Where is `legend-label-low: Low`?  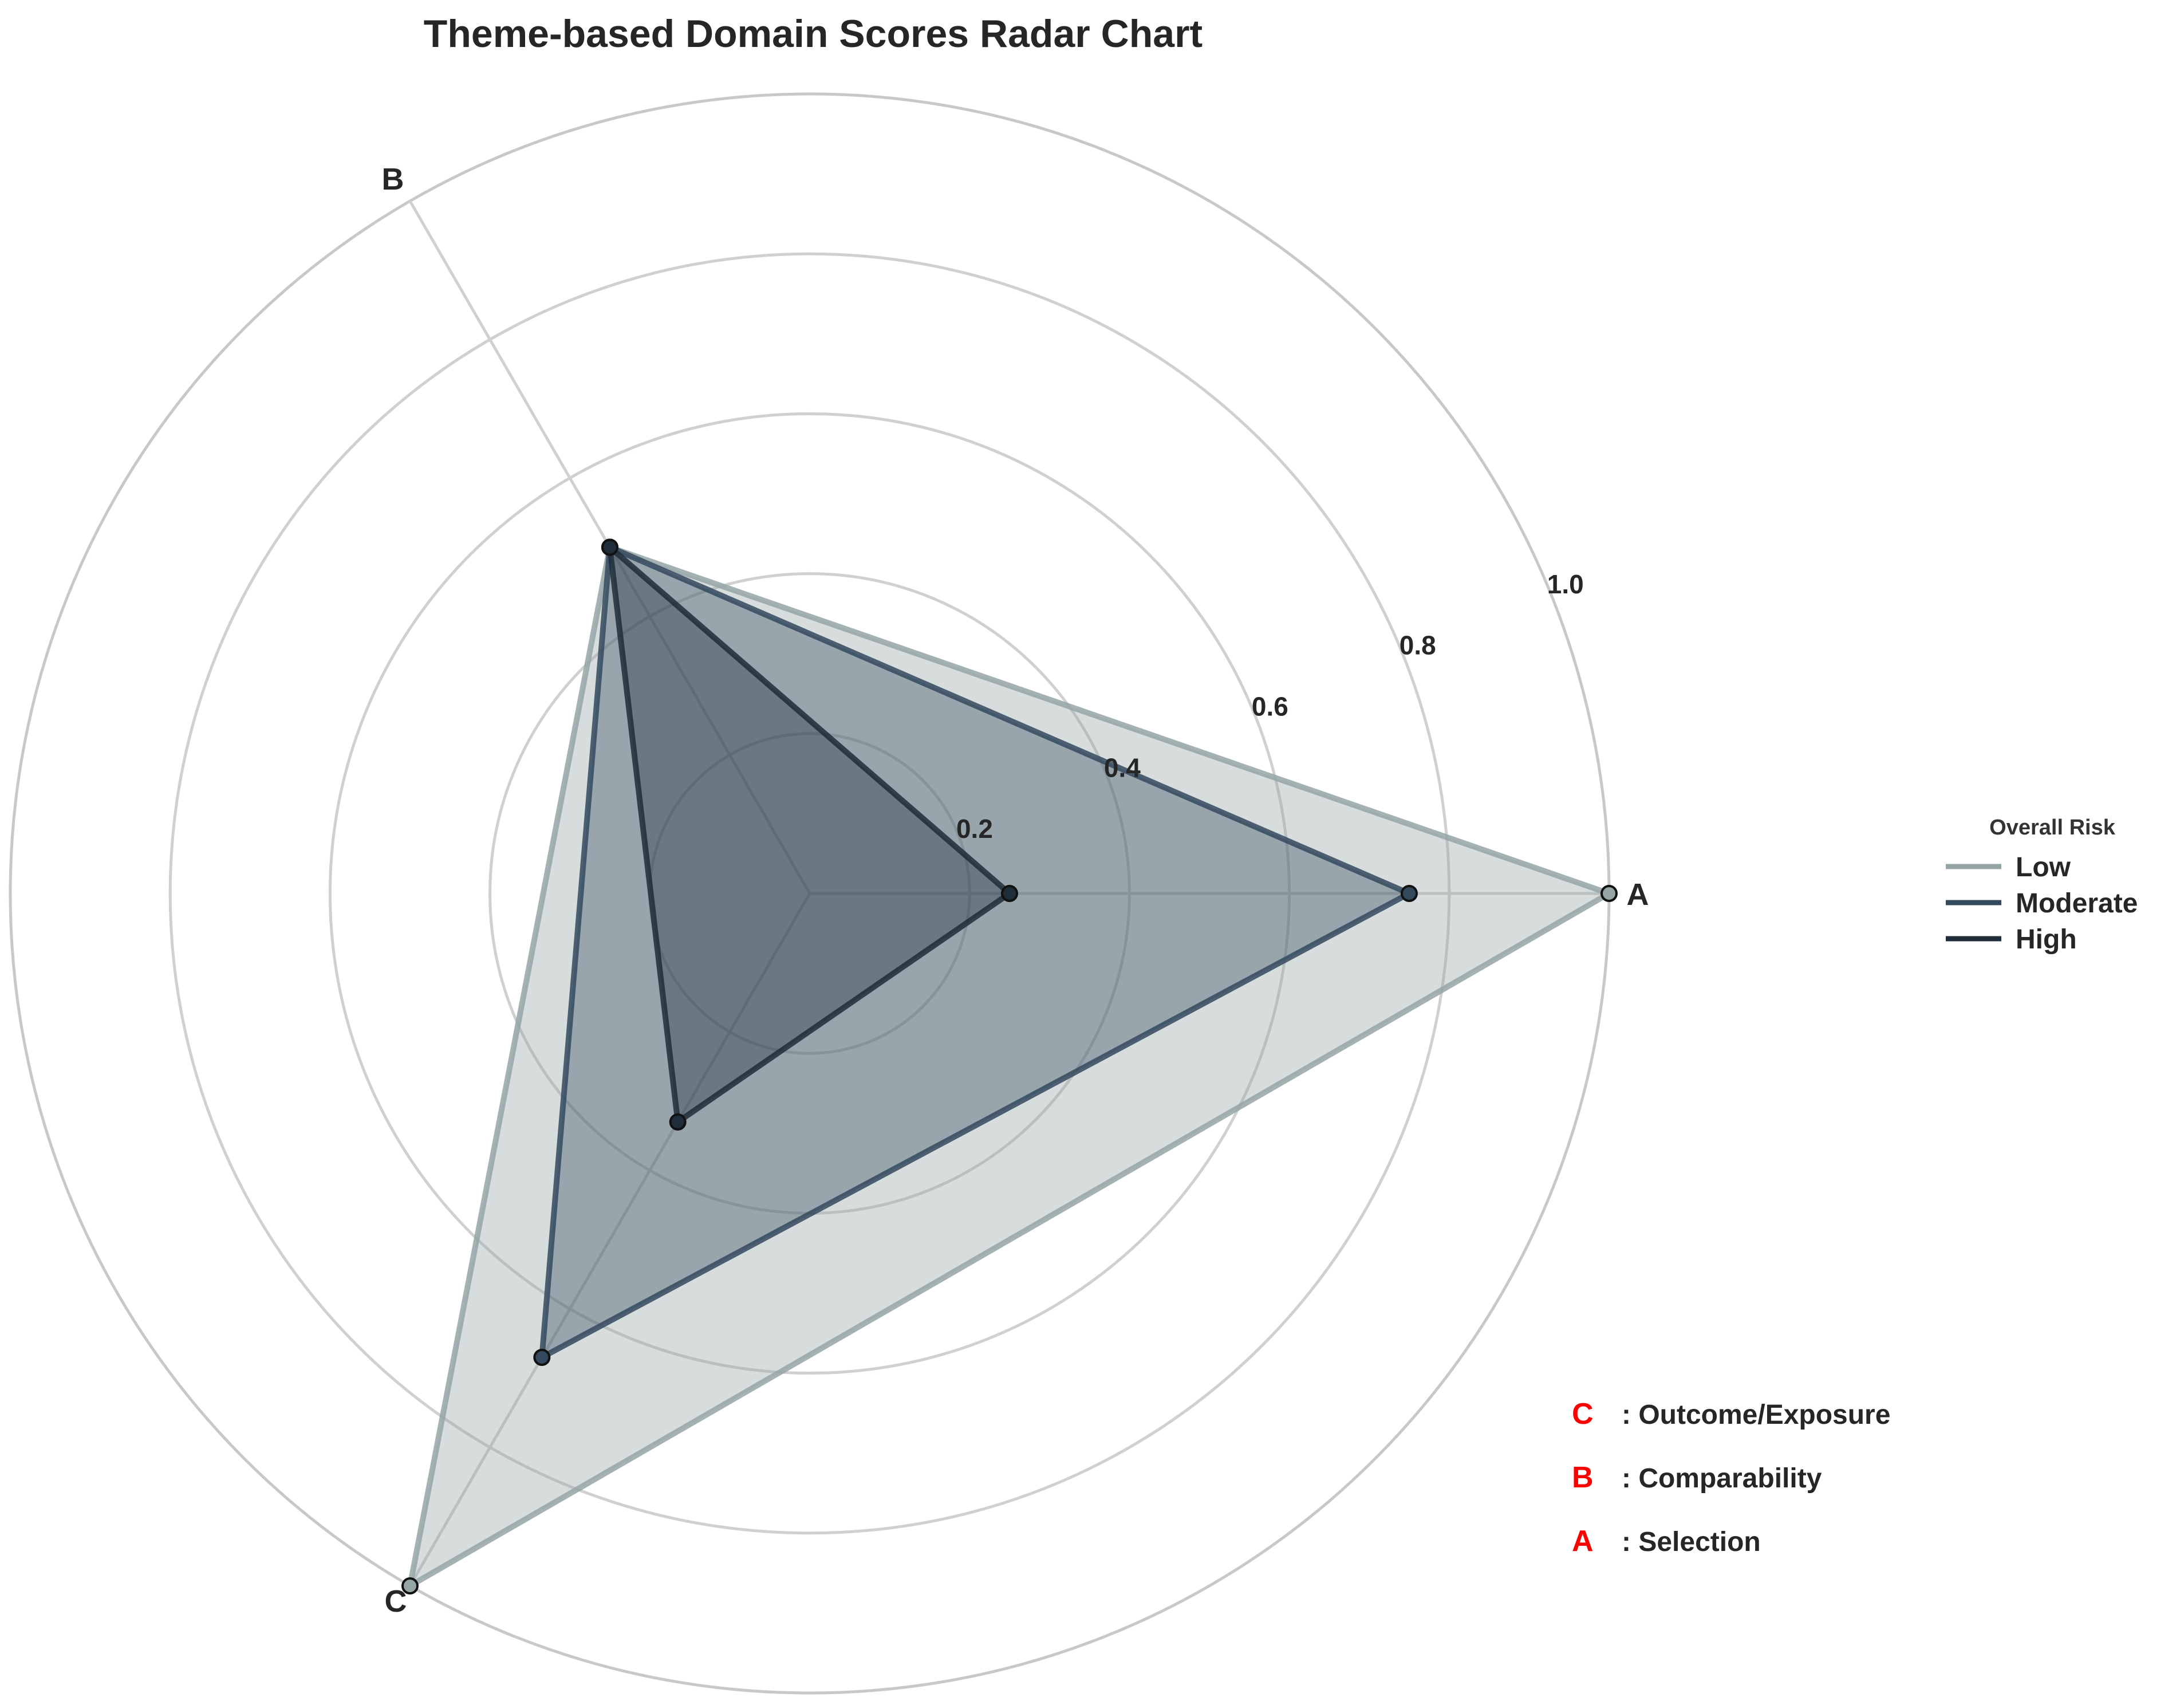 legend-label-low: Low is located at coordinates (2043, 868).